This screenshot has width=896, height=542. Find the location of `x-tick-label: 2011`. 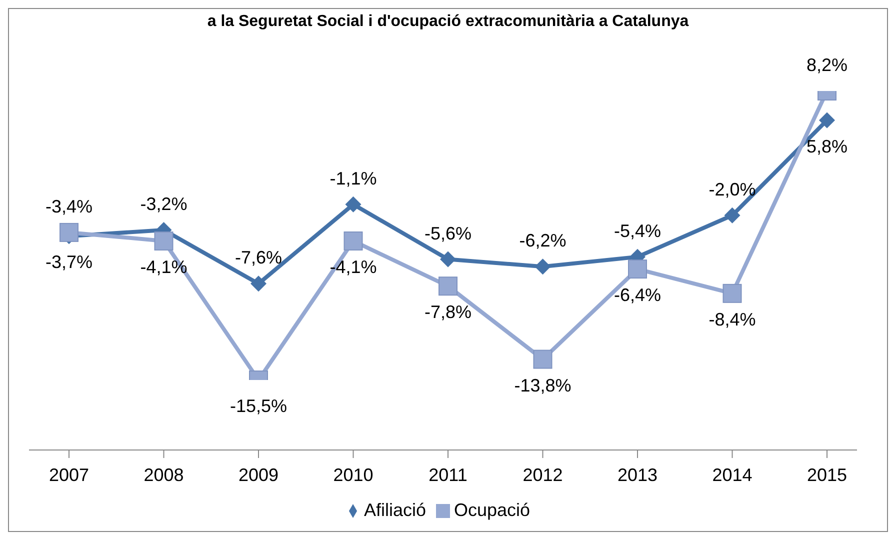

x-tick-label: 2011 is located at coordinates (448, 474).